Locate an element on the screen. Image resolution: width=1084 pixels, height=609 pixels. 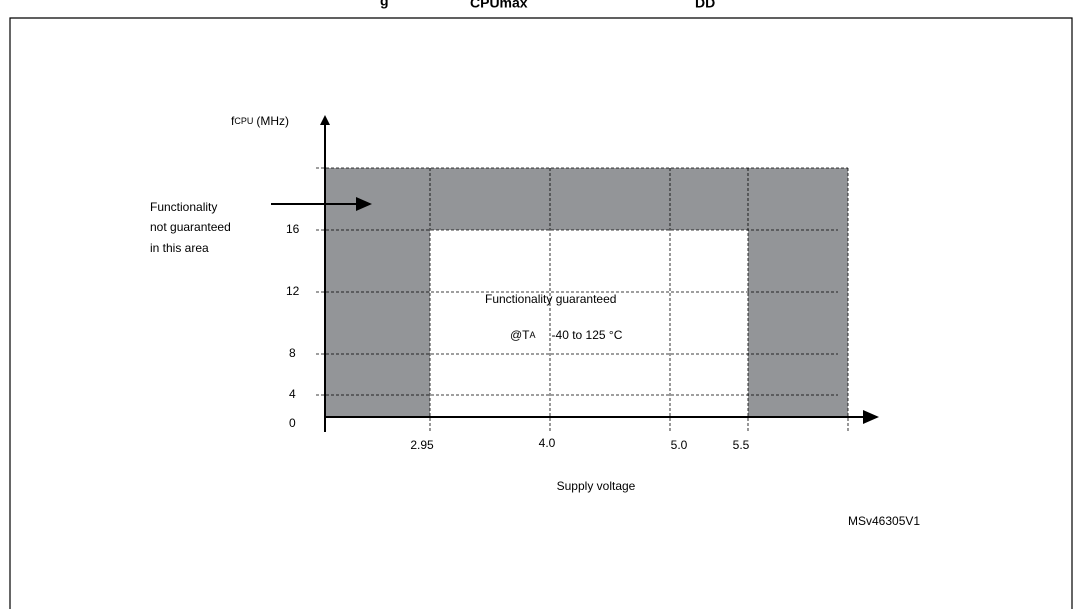
not-guaranteed-left is located at coordinates (377, 323).